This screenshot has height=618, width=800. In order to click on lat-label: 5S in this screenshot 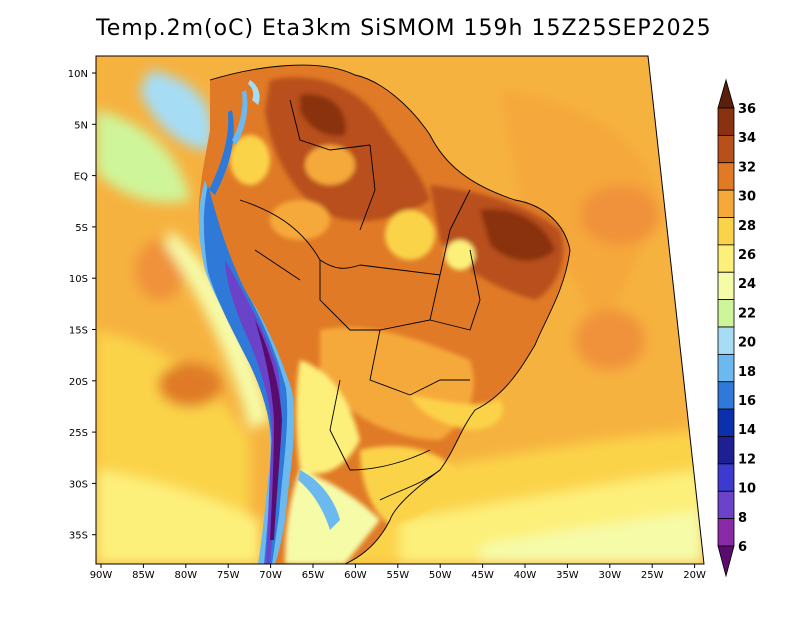, I will do `click(81, 228)`.